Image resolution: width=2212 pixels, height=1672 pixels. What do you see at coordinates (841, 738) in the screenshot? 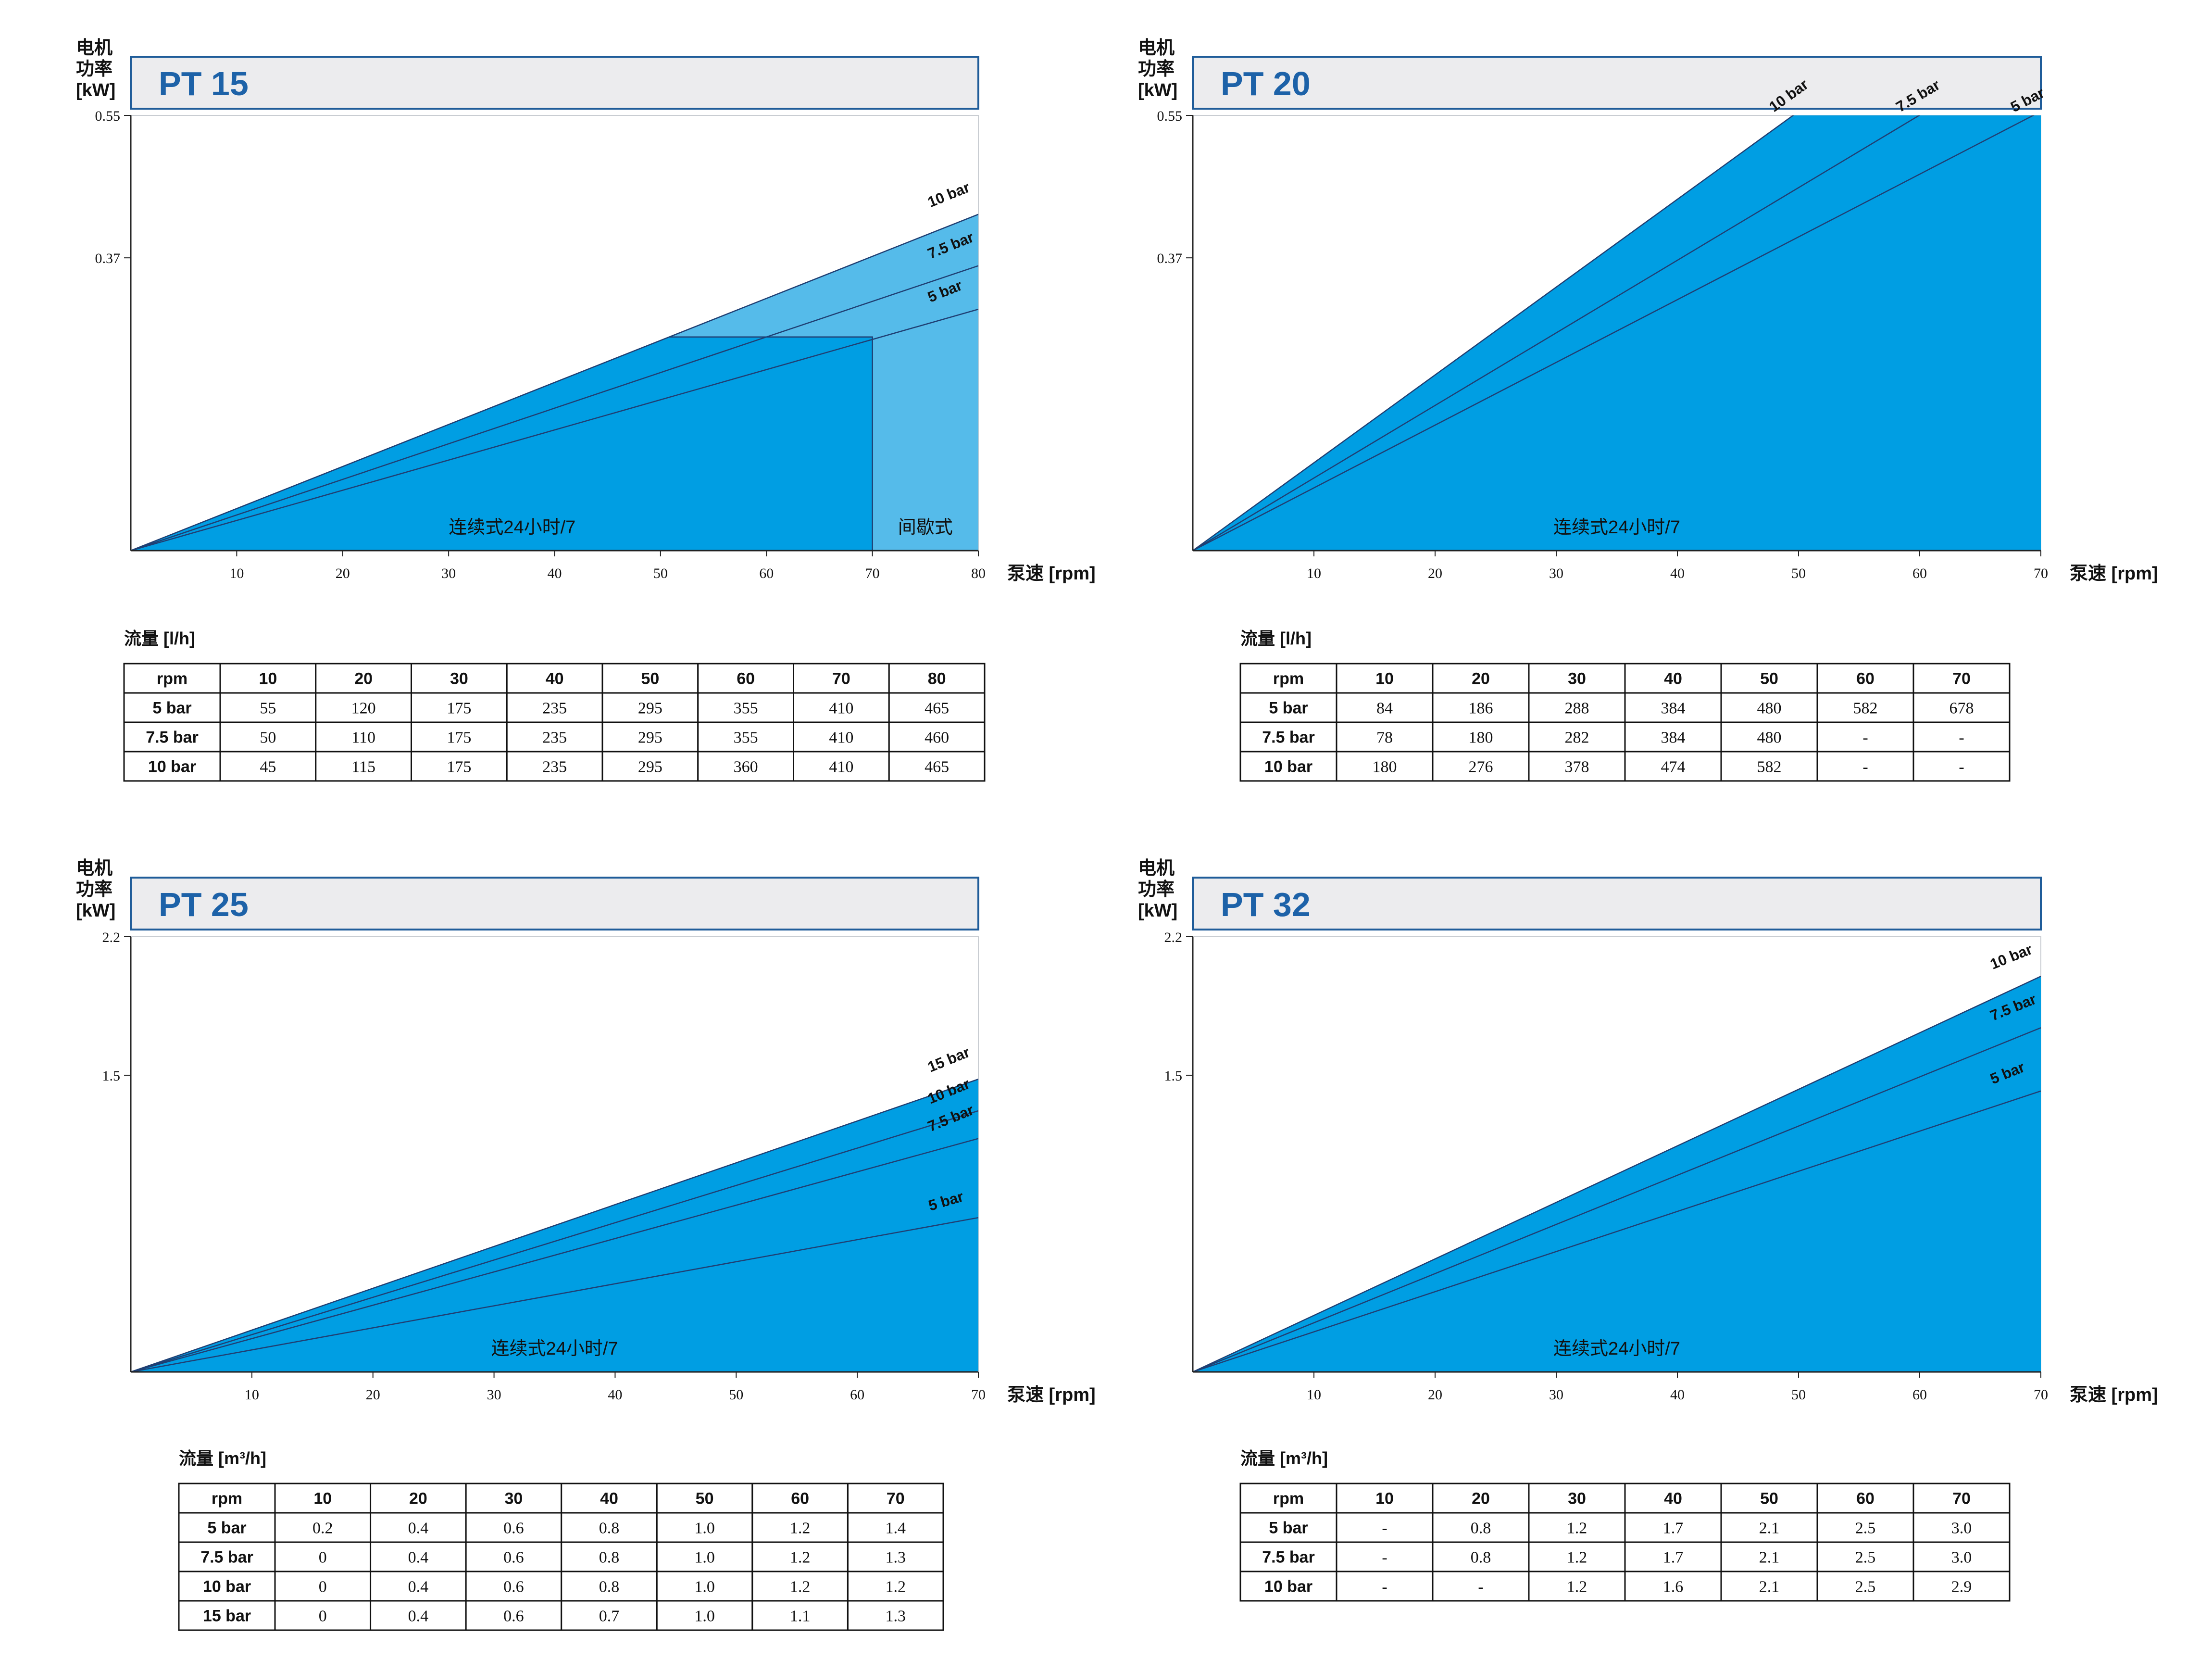
I see `table-cell: 410` at bounding box center [841, 738].